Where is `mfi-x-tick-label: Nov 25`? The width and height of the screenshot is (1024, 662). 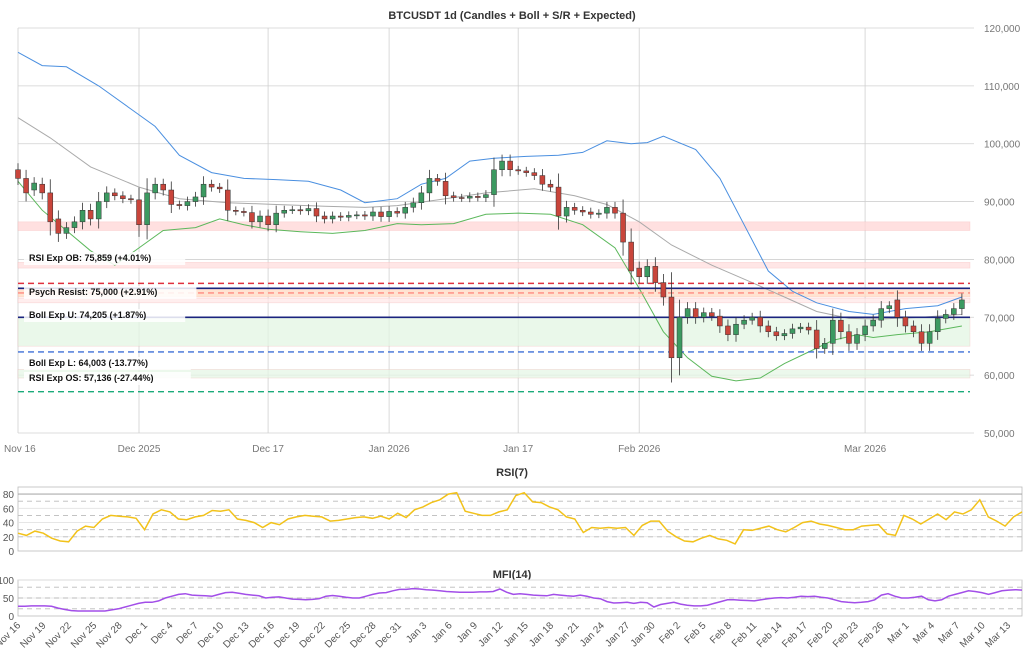
mfi-x-tick-label: Nov 25 is located at coordinates (84, 635).